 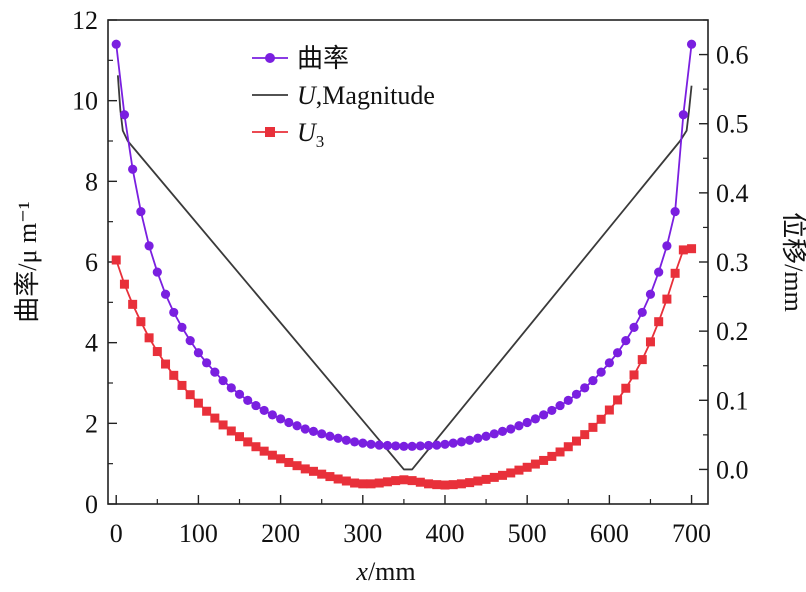 I want to click on x-tick-label: 0, so click(x=116, y=533).